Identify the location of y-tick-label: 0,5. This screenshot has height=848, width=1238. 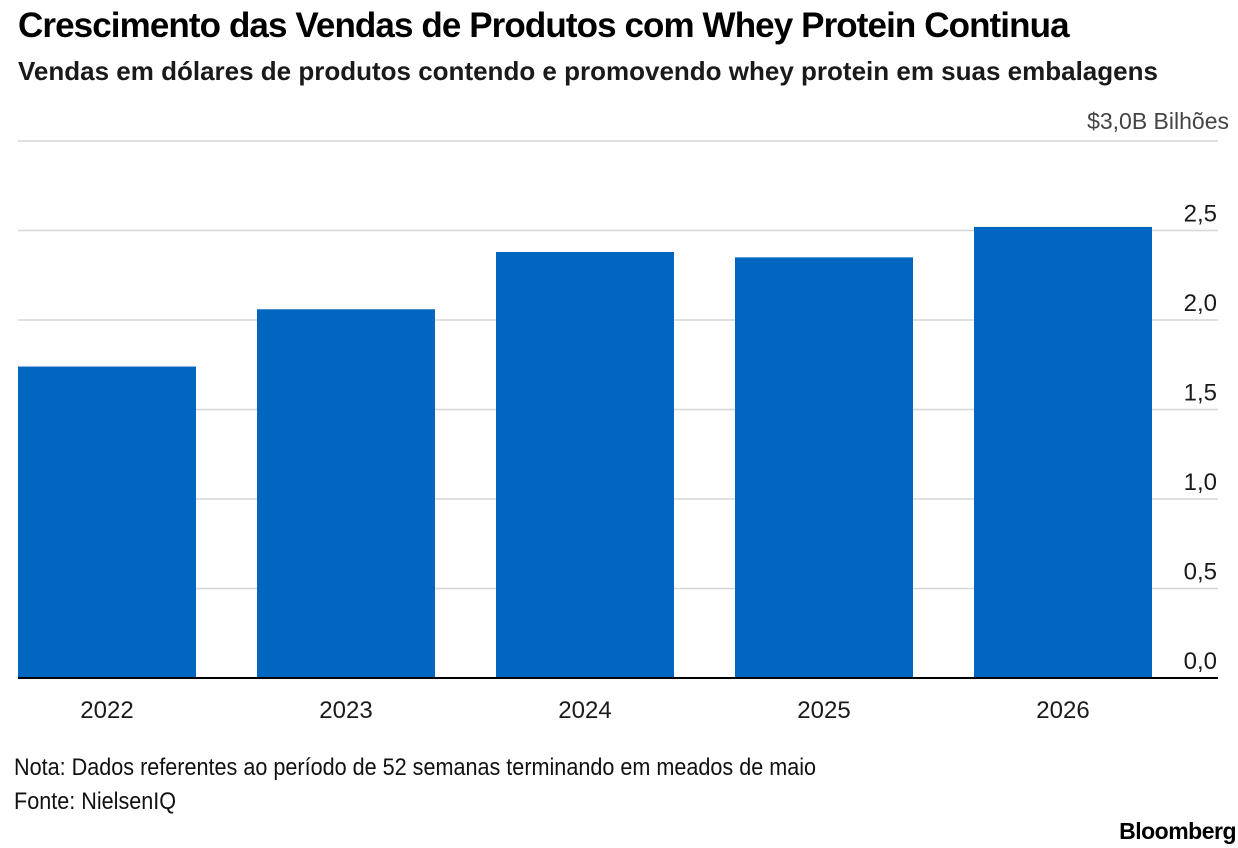
(1200, 572).